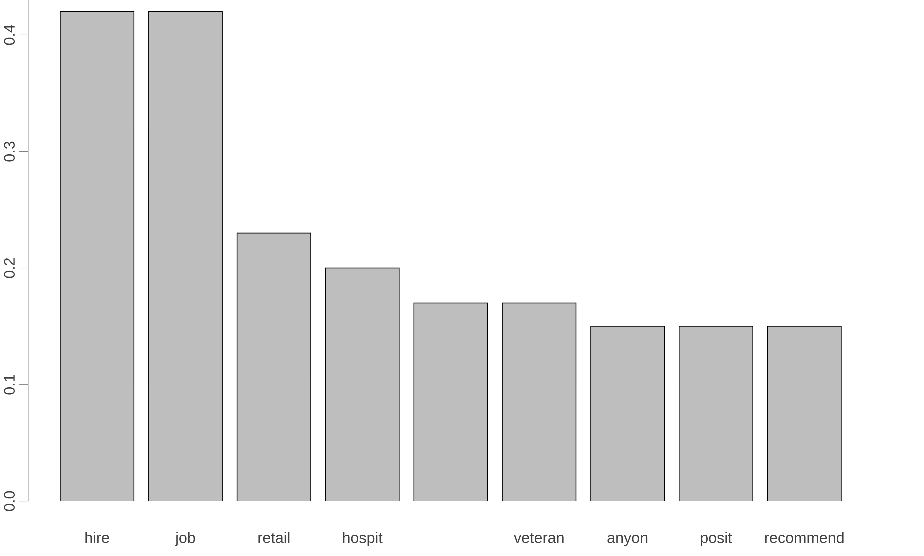  What do you see at coordinates (9, 268) in the screenshot?
I see `y-tick-label: 0.2` at bounding box center [9, 268].